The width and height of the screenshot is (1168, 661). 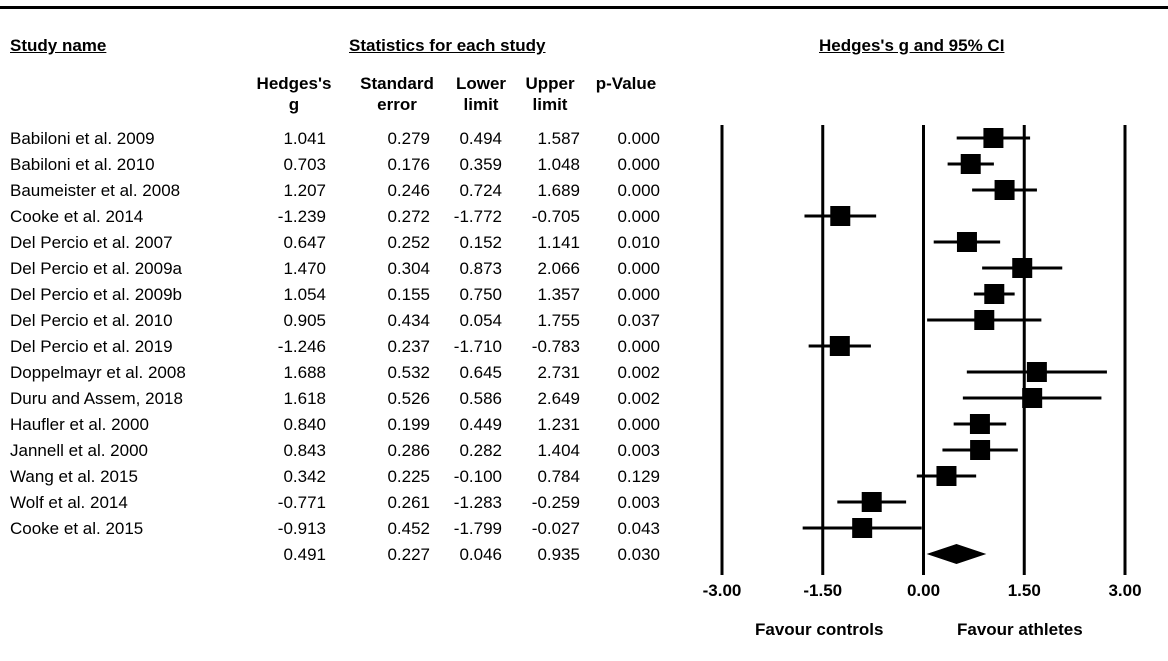 I want to click on p-value: 0.010, so click(x=638, y=242).